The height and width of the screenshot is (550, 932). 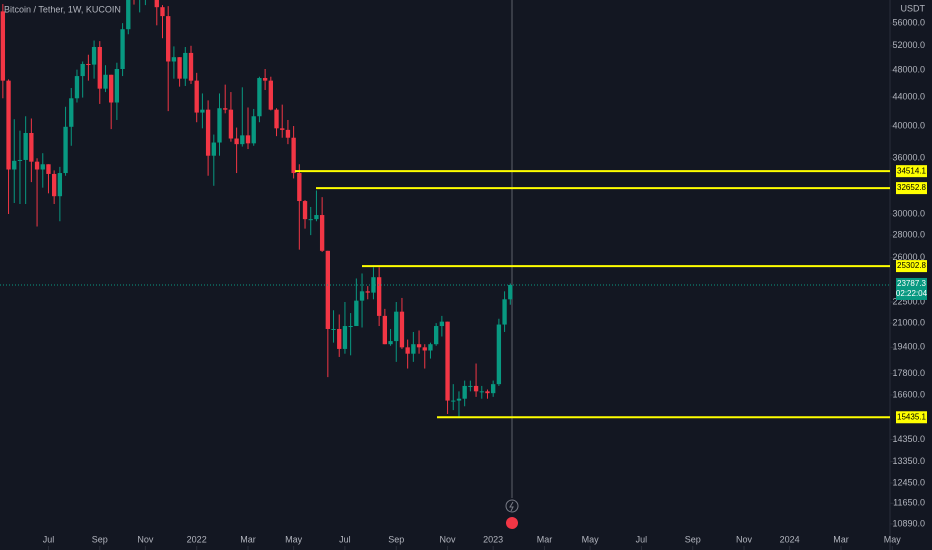 I want to click on last-price-label: 23787.3, so click(x=911, y=283).